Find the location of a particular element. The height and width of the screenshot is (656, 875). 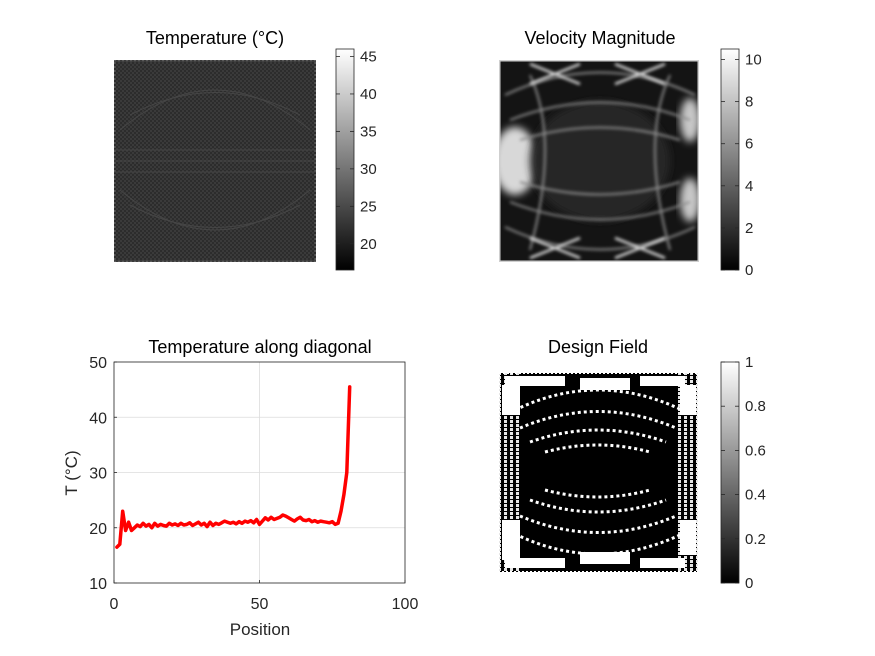

colorbar-tick-label: 6 is located at coordinates (749, 144).